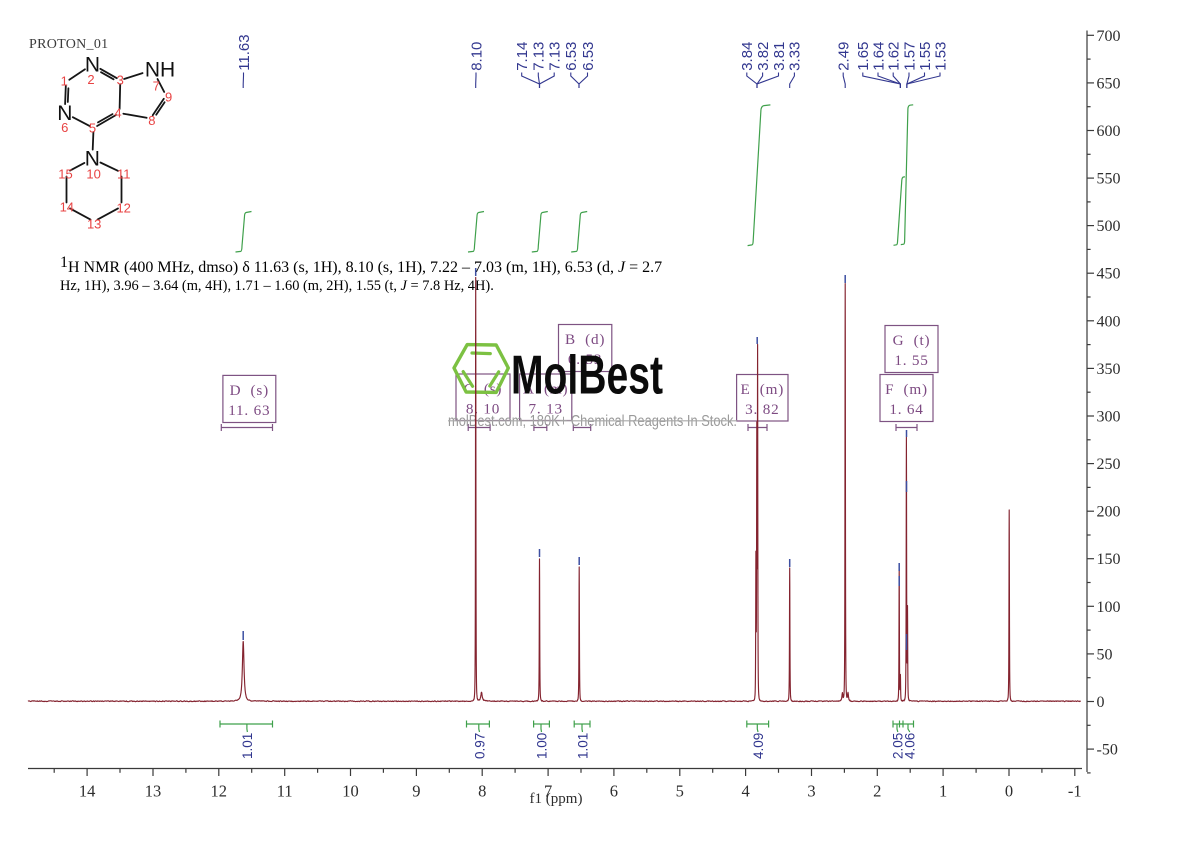 The width and height of the screenshot is (1190, 841). What do you see at coordinates (747, 56) in the screenshot?
I see `svg-text: 3.84` at bounding box center [747, 56].